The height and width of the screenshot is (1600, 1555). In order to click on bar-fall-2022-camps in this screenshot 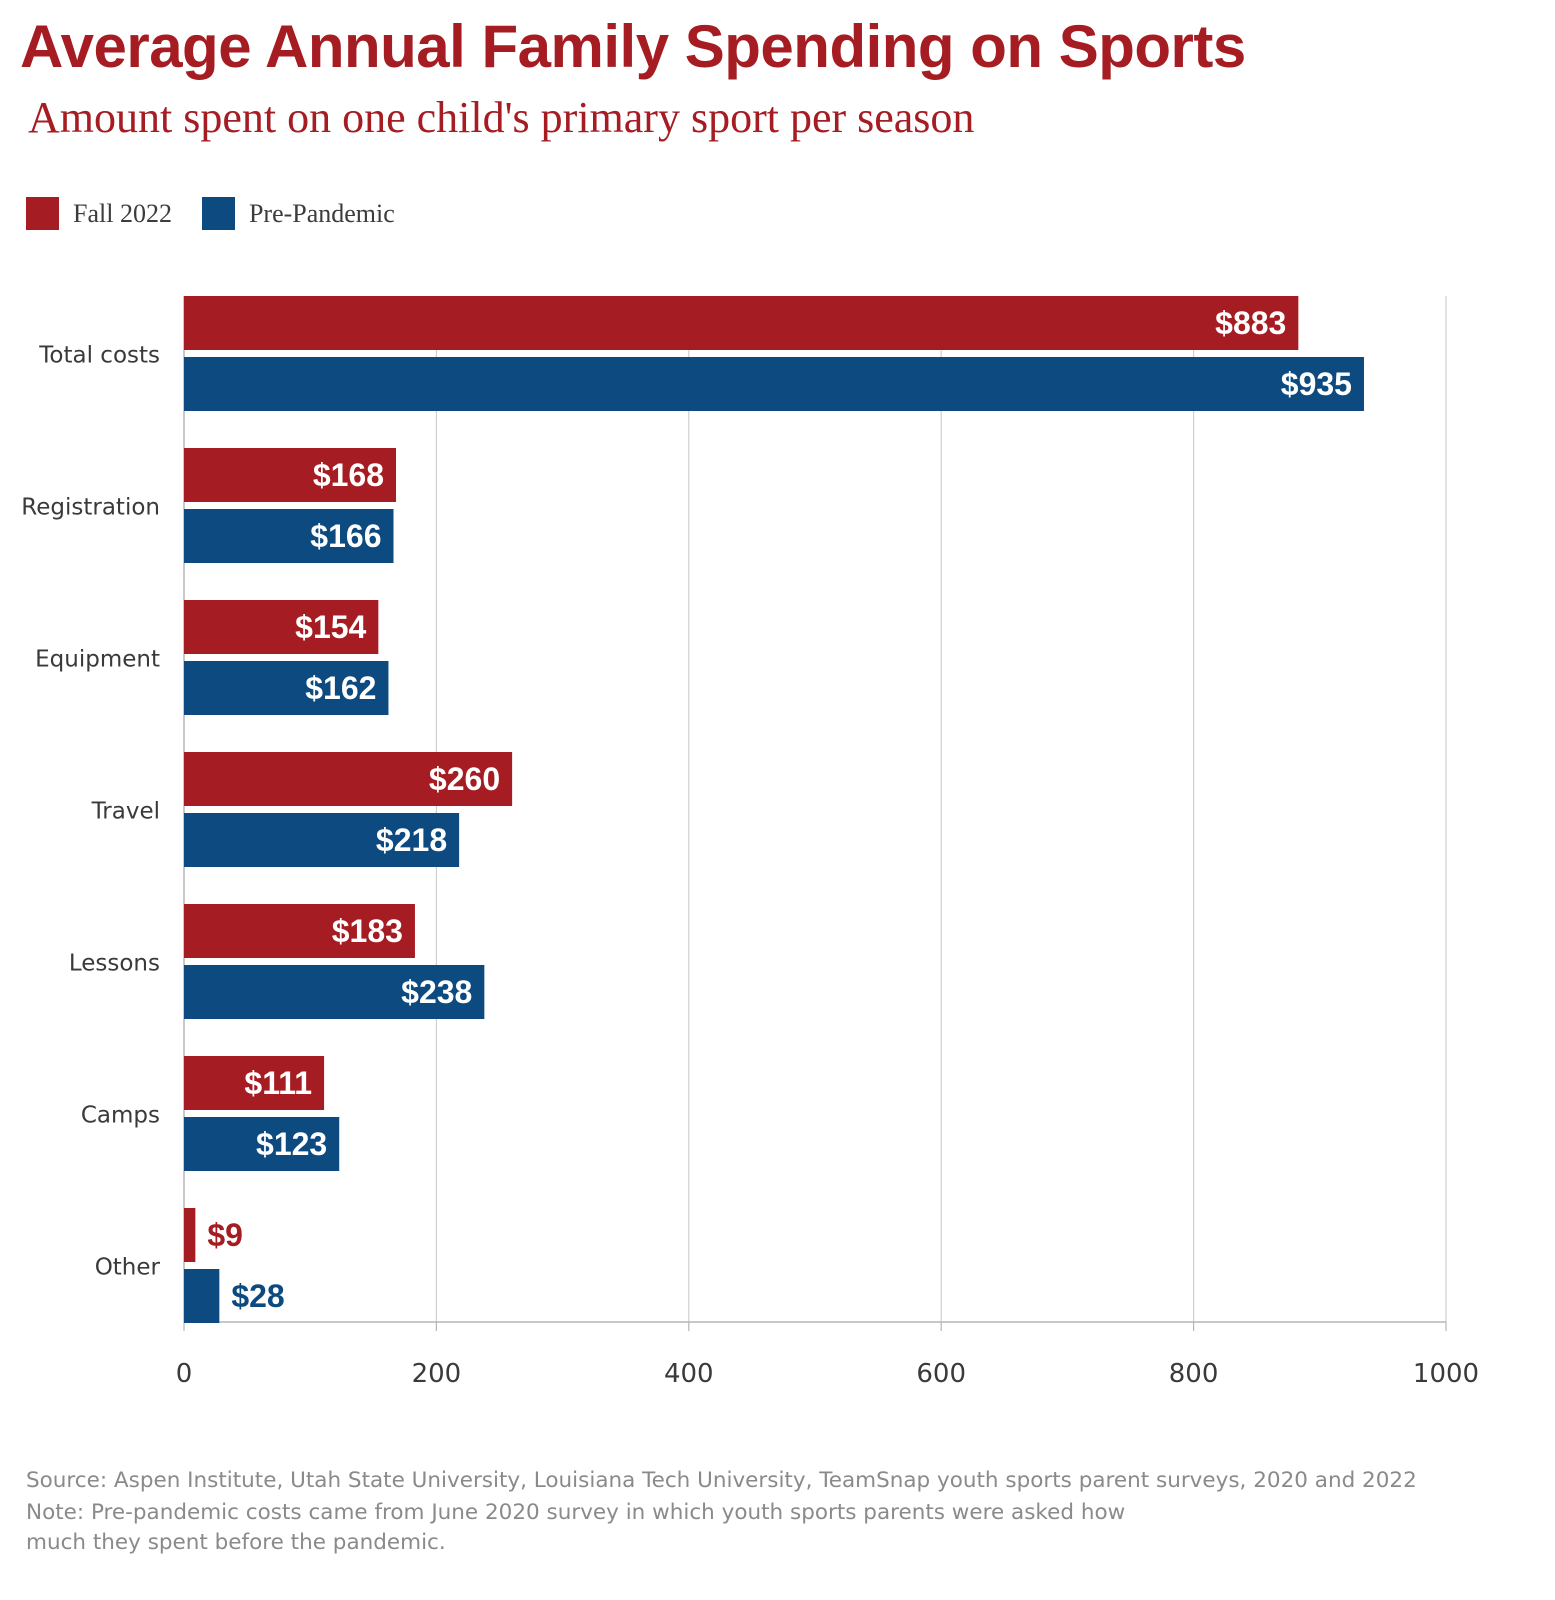, I will do `click(254, 1083)`.